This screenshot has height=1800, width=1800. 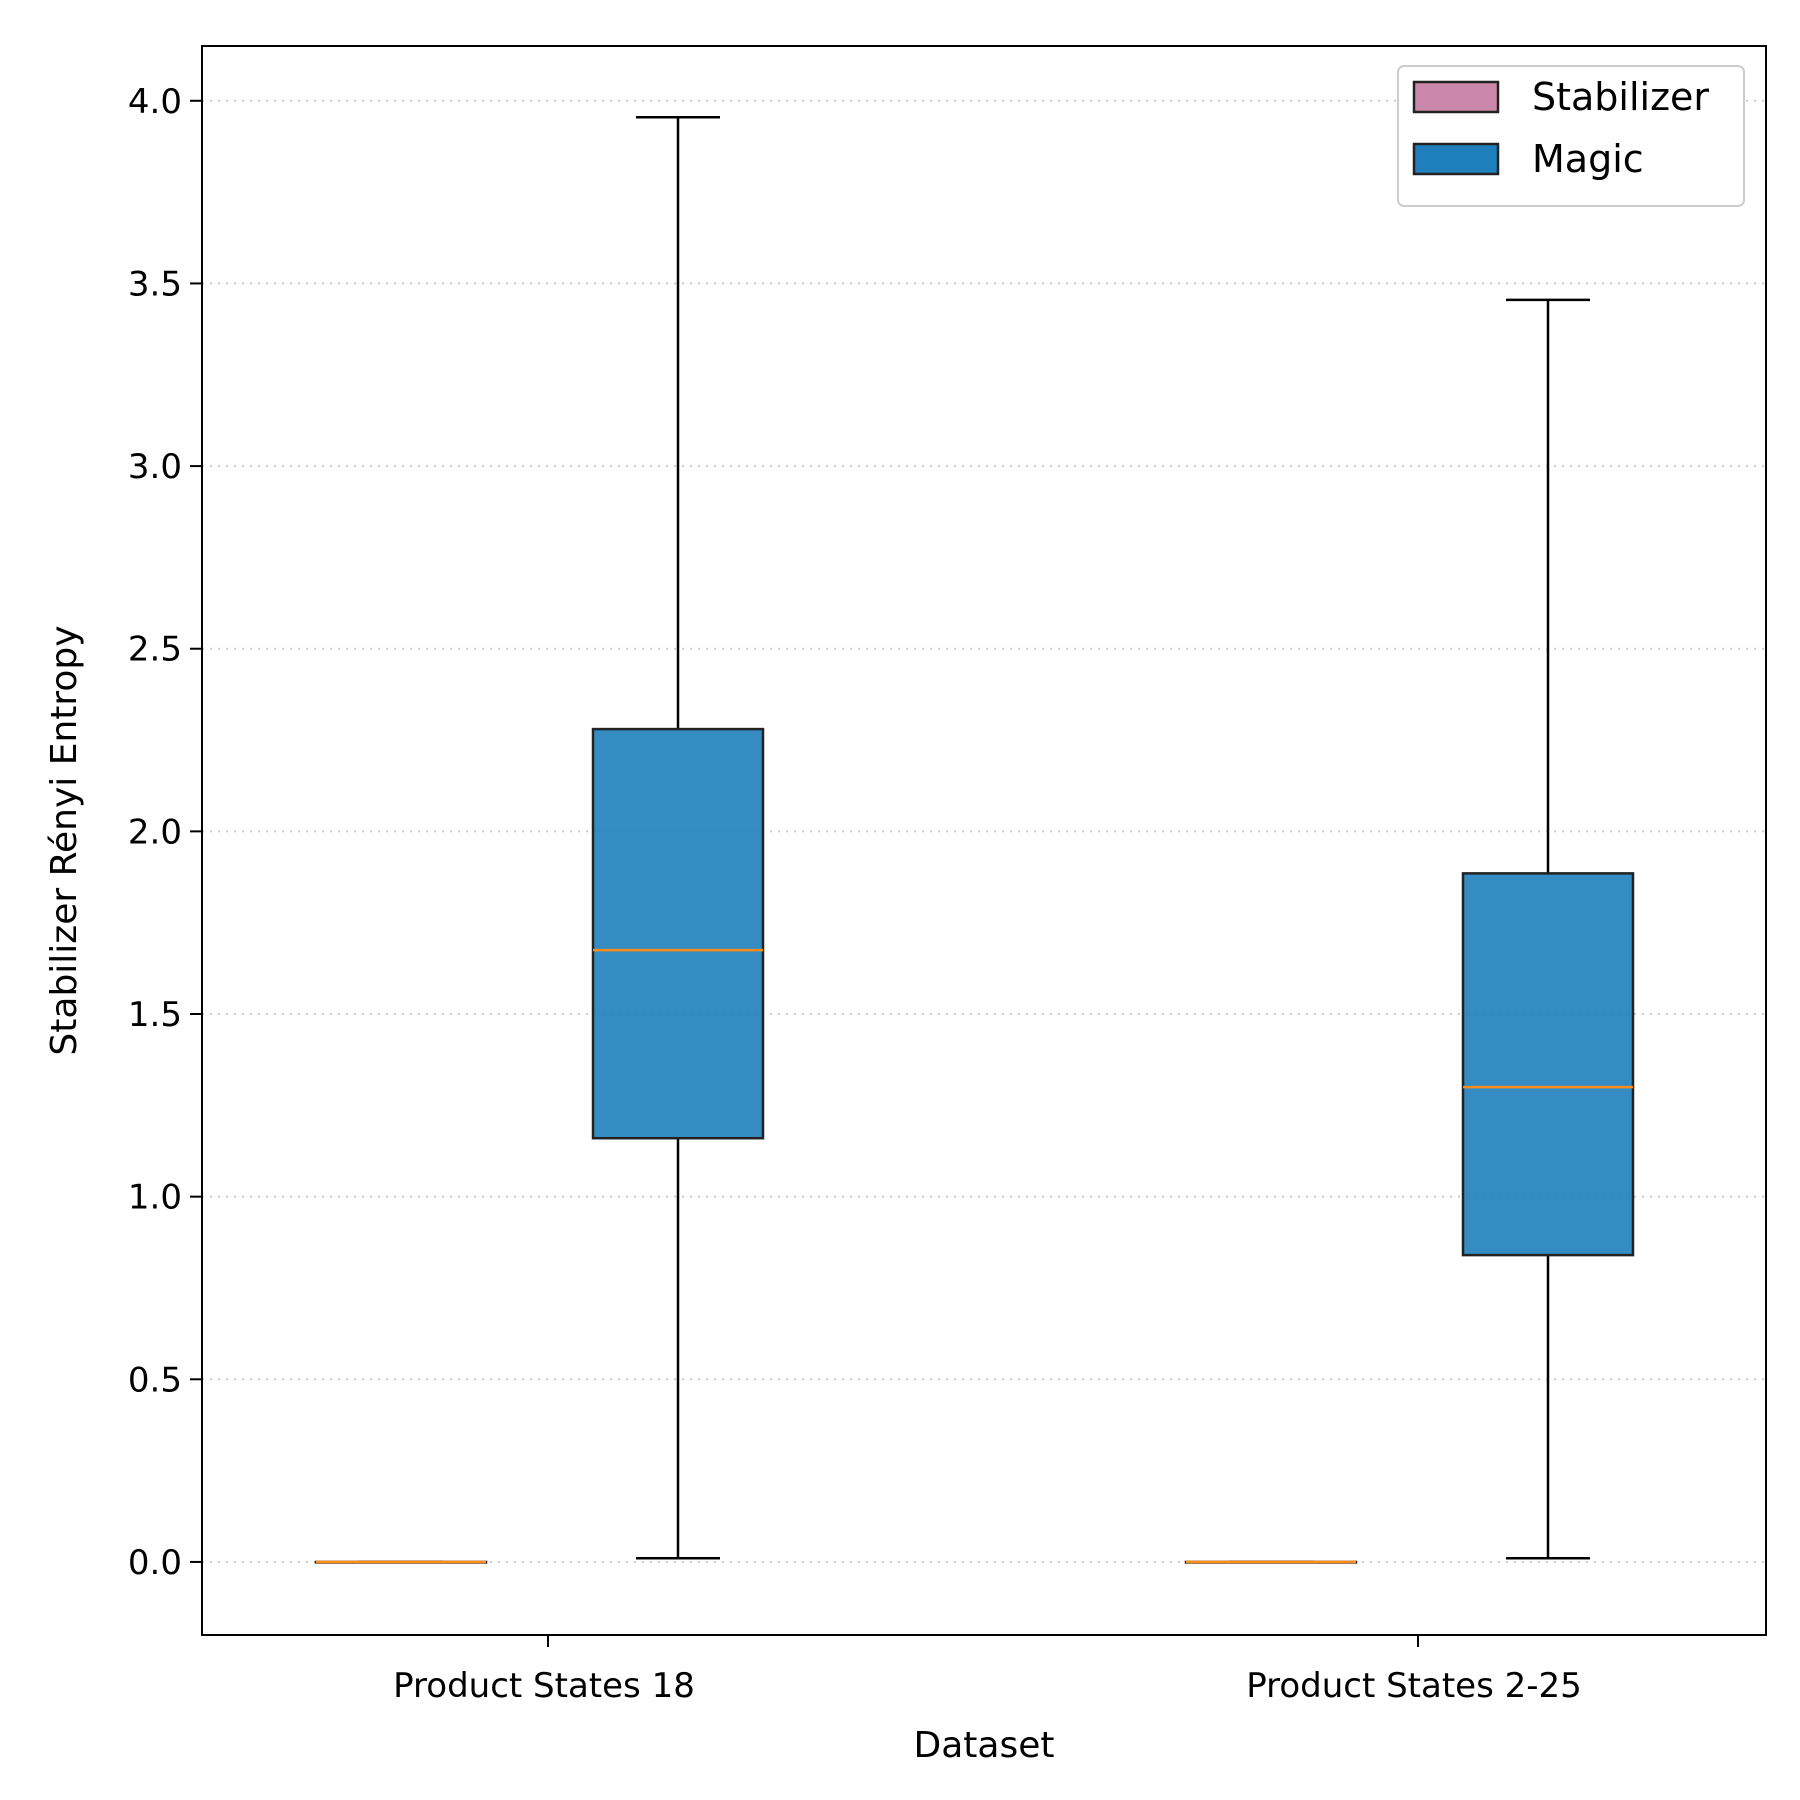 What do you see at coordinates (1571, 136) in the screenshot?
I see `legend: Stabilizer Magic` at bounding box center [1571, 136].